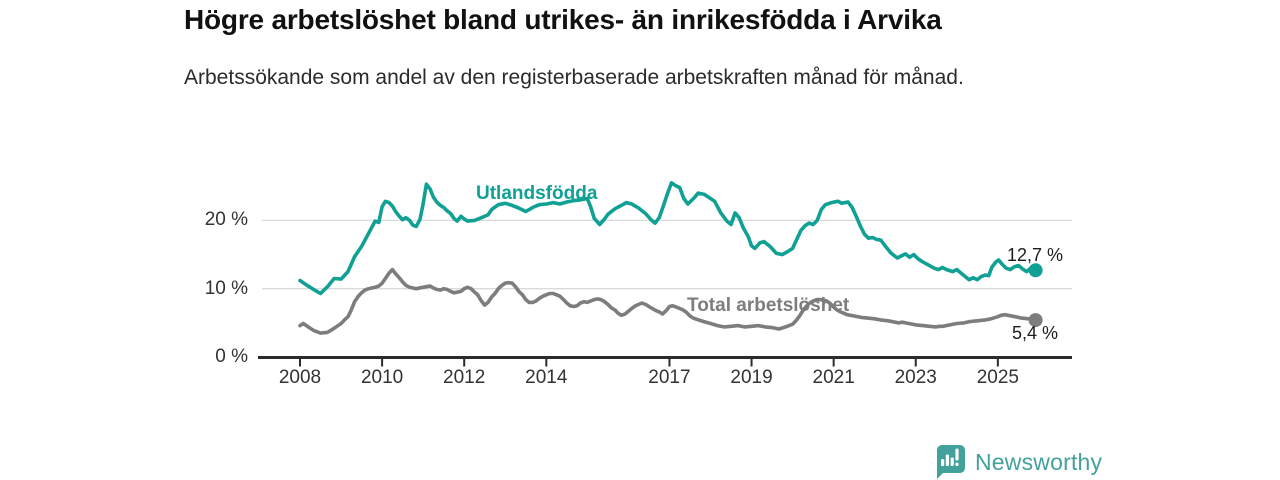  I want to click on y-tick-label: 10 %, so click(226, 288).